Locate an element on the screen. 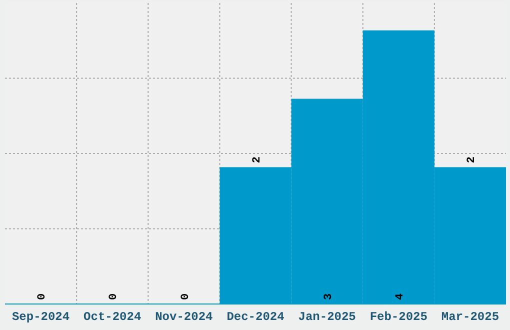  x-tick-label: Feb-2025 is located at coordinates (399, 317).